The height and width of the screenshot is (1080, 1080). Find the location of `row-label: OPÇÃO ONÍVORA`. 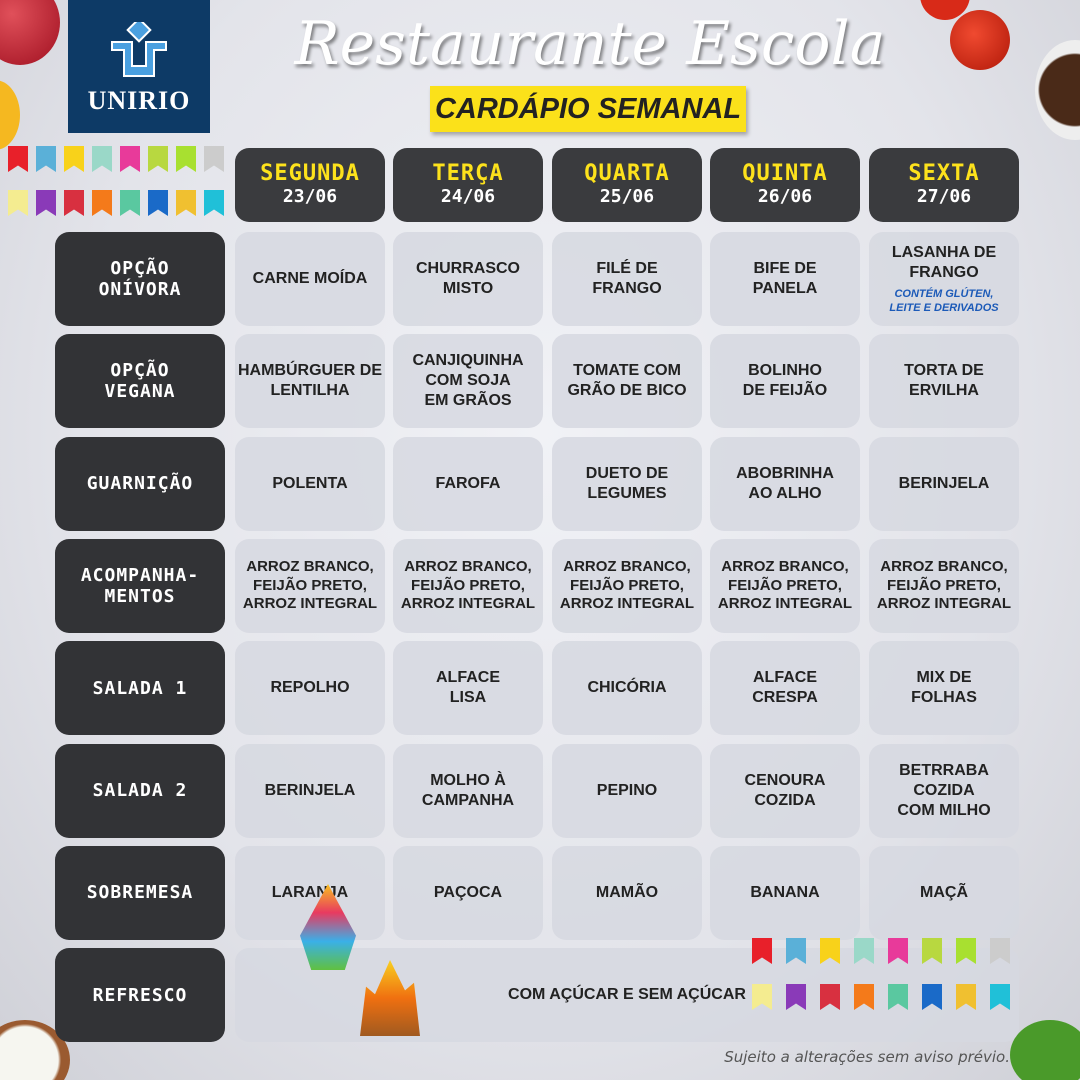

row-label: OPÇÃO ONÍVORA is located at coordinates (140, 279).